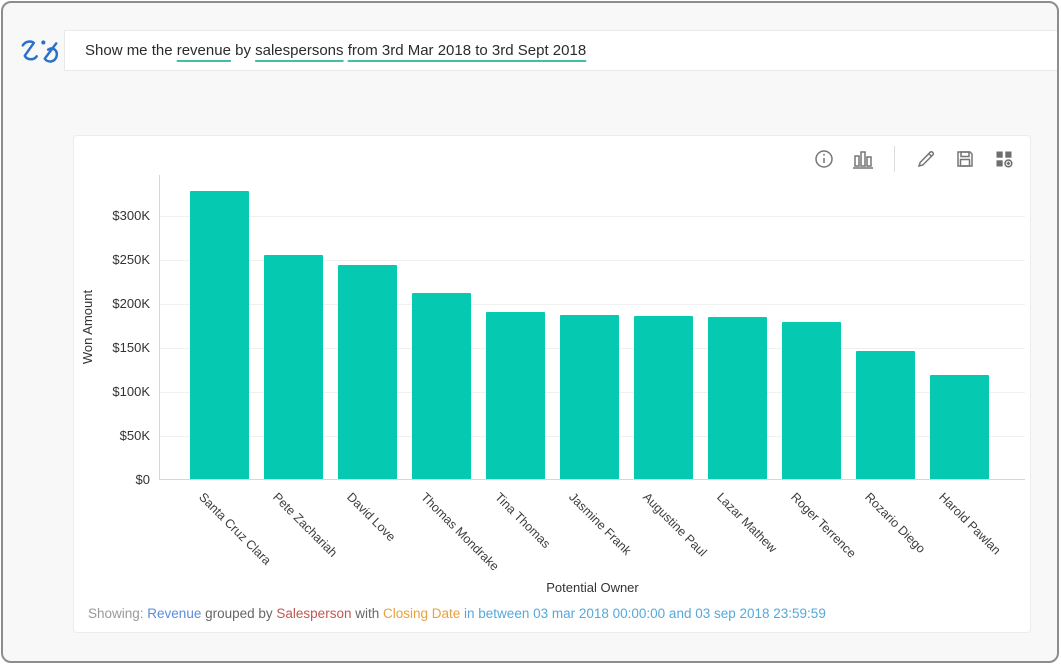  Describe the element at coordinates (1004, 159) in the screenshot. I see `add-to-dashboard-icon` at that location.